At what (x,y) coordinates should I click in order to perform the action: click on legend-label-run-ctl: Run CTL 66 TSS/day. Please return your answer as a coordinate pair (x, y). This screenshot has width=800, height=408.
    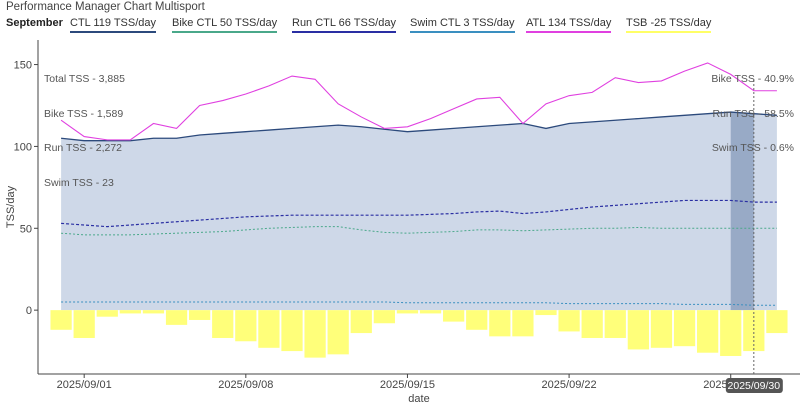
    Looking at the image, I should click on (344, 23).